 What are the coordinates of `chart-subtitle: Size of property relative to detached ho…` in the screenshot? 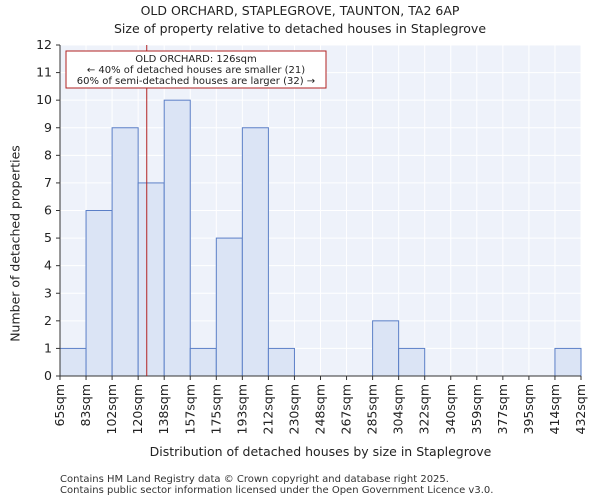 It's located at (300, 28).